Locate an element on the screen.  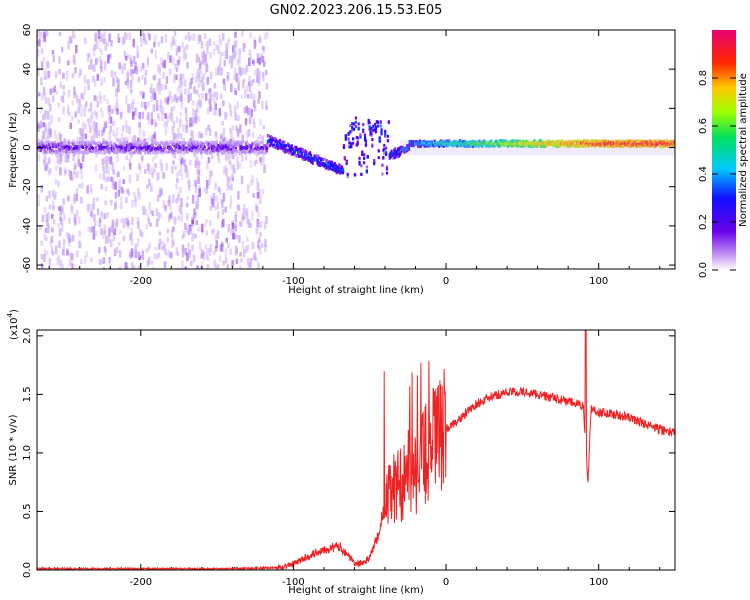
colorbar-tick-label: 0.4 is located at coordinates (703, 174).